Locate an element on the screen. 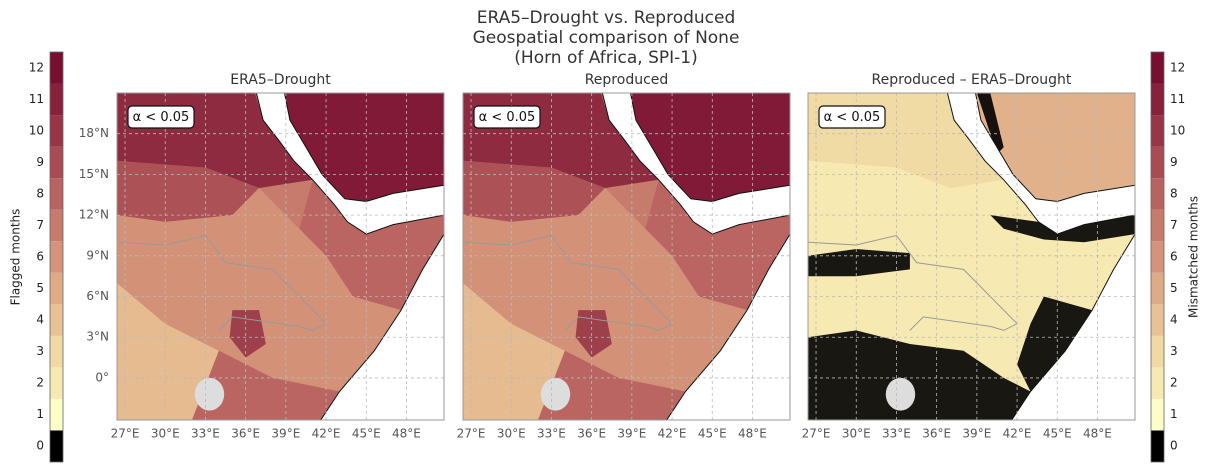 This screenshot has width=1212, height=472. lat-tick-label: 18°N is located at coordinates (94, 133).